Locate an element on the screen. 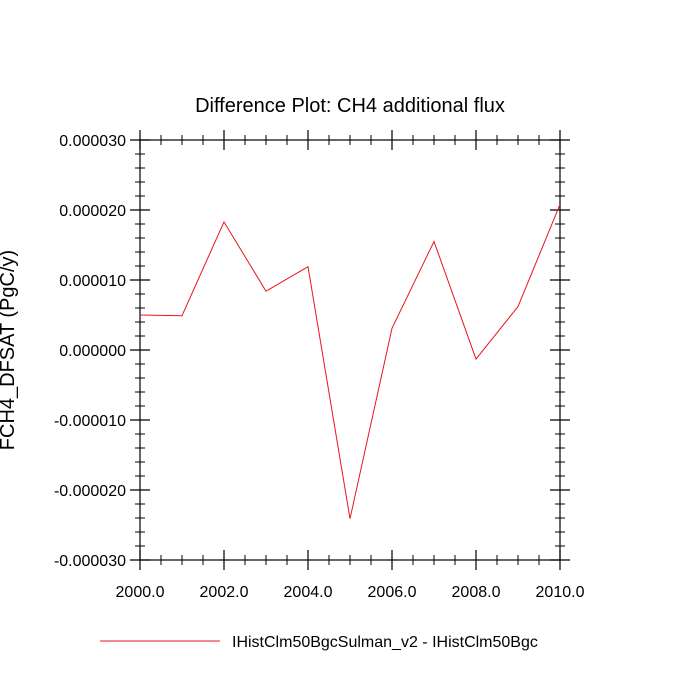  x-axis-tick-labels: 2000.0 2002.0 2004.0 2006.0 2008.0 2010.0 is located at coordinates (350, 592).